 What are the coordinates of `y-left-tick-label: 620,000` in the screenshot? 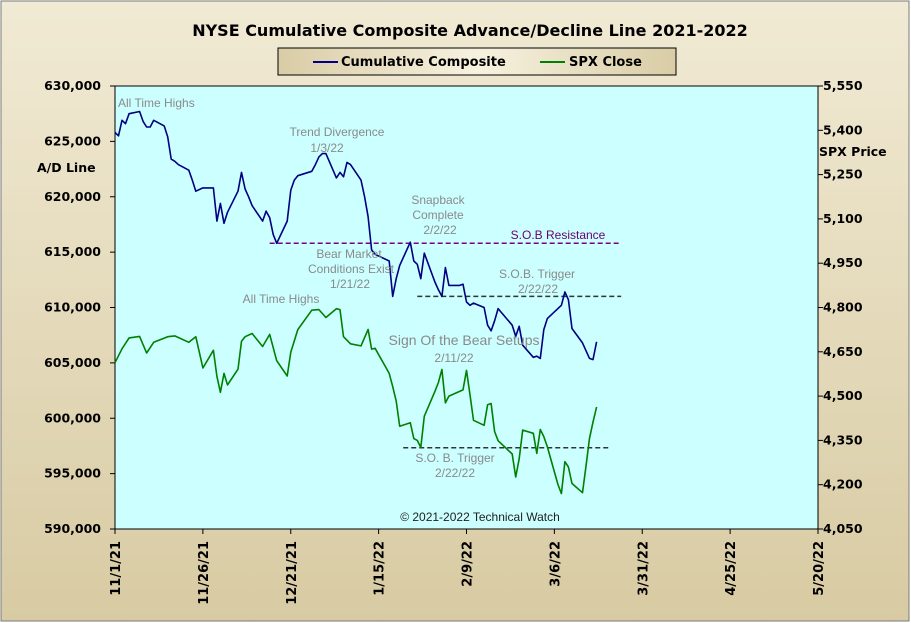 It's located at (72, 196).